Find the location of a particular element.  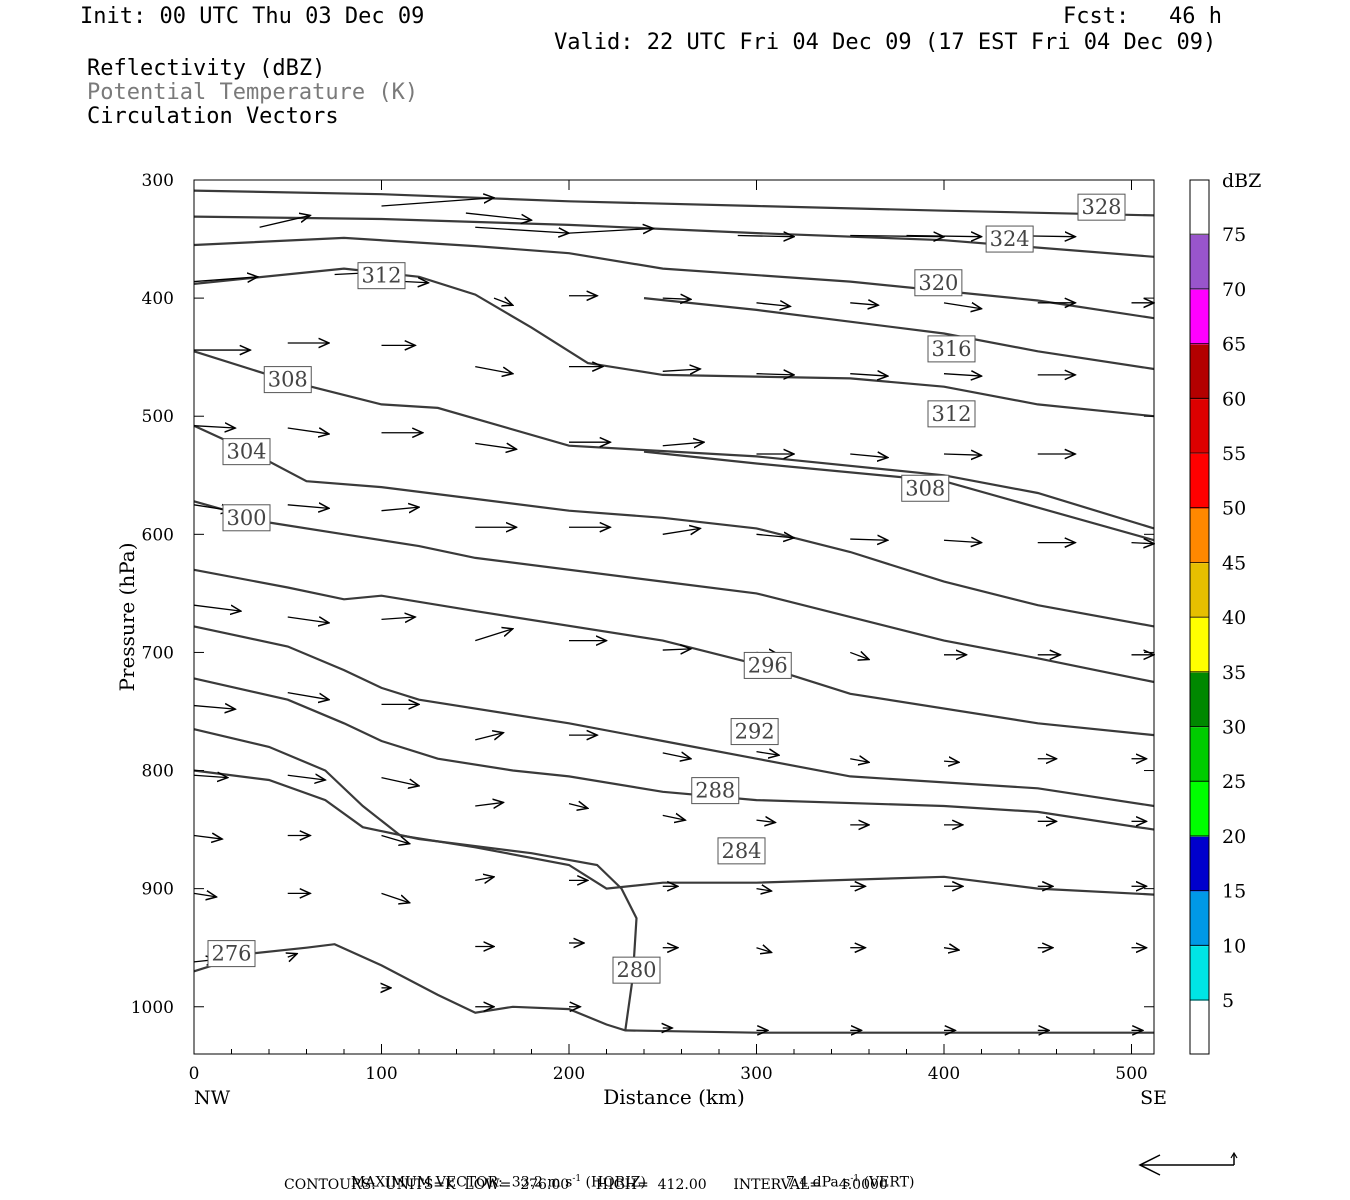

max-vector-horiz-value: MAXIMUM VECTOR: 33.2 m s is located at coordinates (461, 1182).